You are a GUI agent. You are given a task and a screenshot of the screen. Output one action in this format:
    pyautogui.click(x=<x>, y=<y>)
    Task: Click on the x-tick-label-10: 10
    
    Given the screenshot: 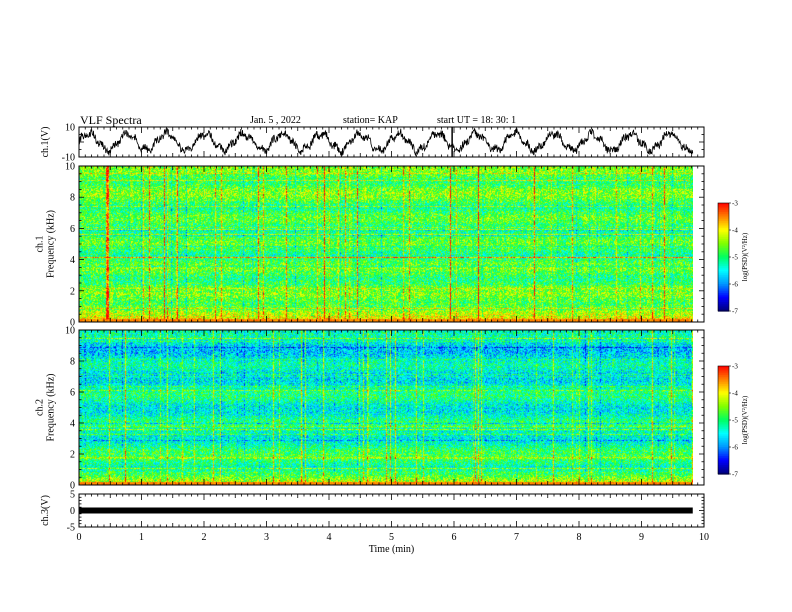 What is the action you would take?
    pyautogui.click(x=704, y=537)
    